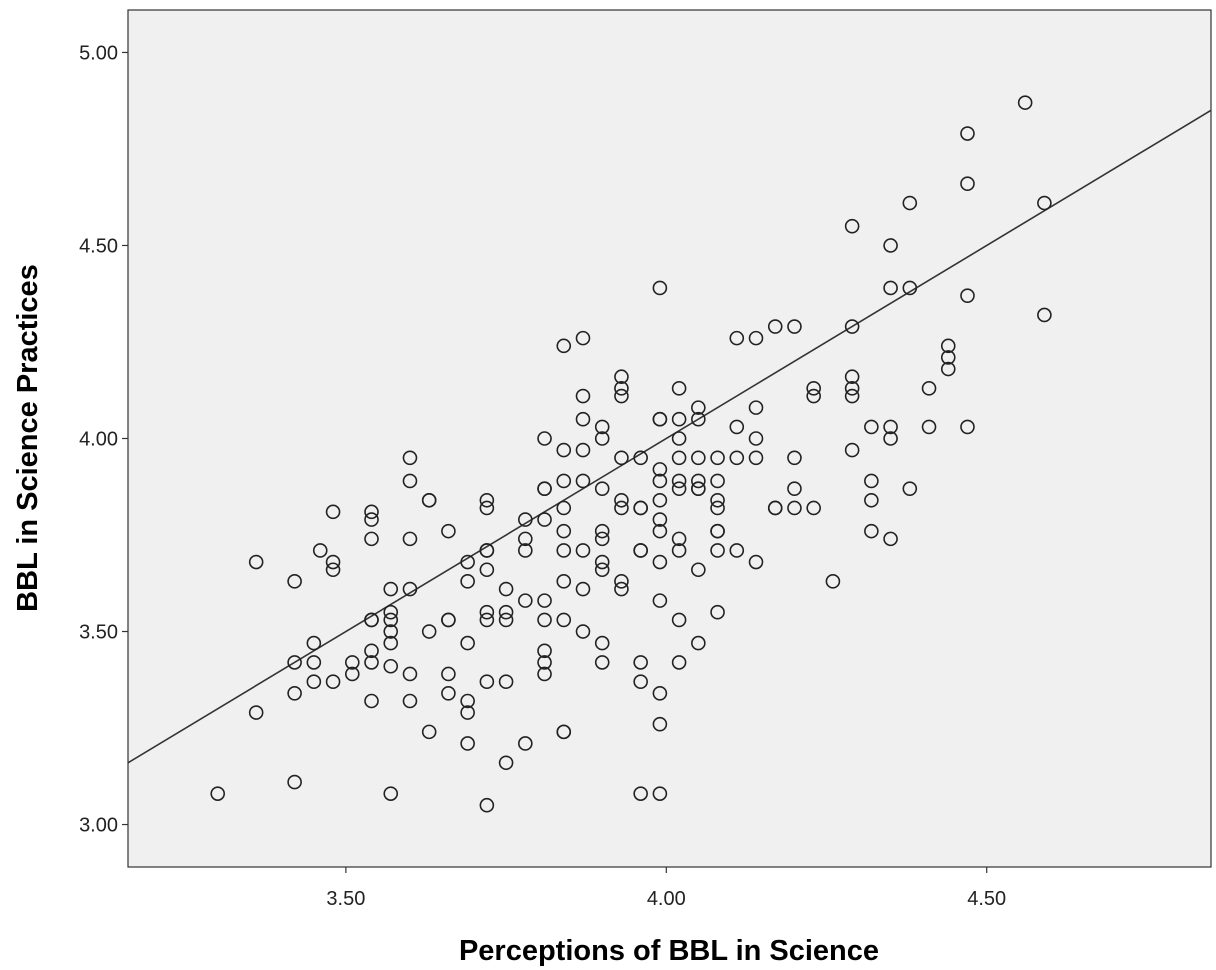 This screenshot has height=970, width=1216. I want to click on y-tick-label: 3.50, so click(98, 633).